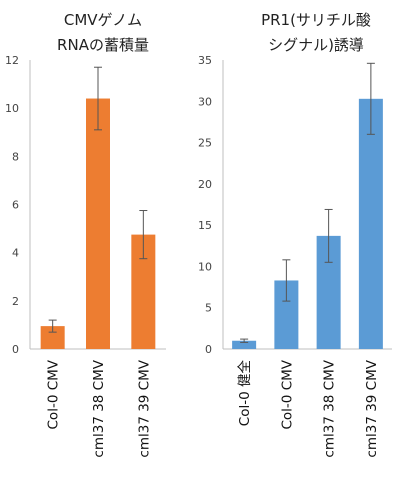 The image size is (397, 481). What do you see at coordinates (12, 60) in the screenshot?
I see `y-tick-label: 12` at bounding box center [12, 60].